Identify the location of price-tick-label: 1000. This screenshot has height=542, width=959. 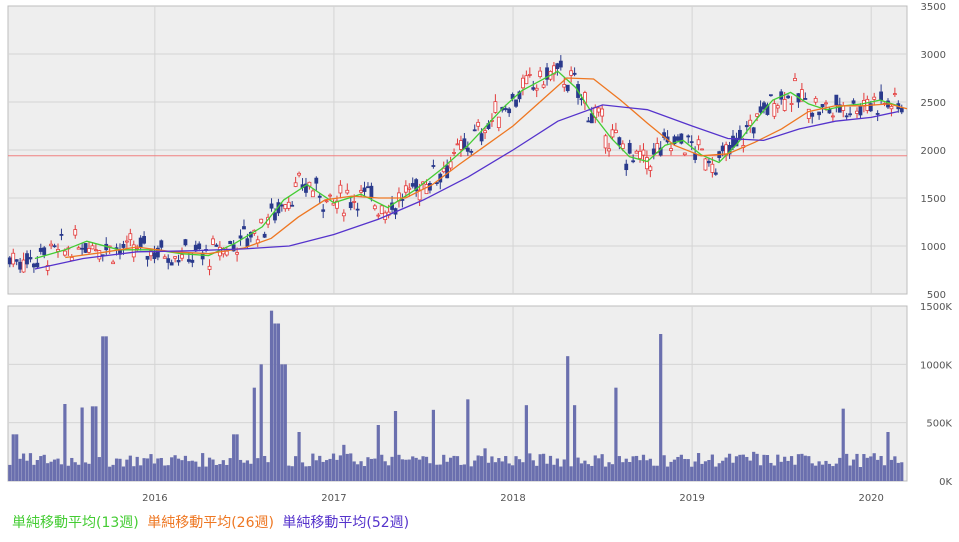
(933, 247).